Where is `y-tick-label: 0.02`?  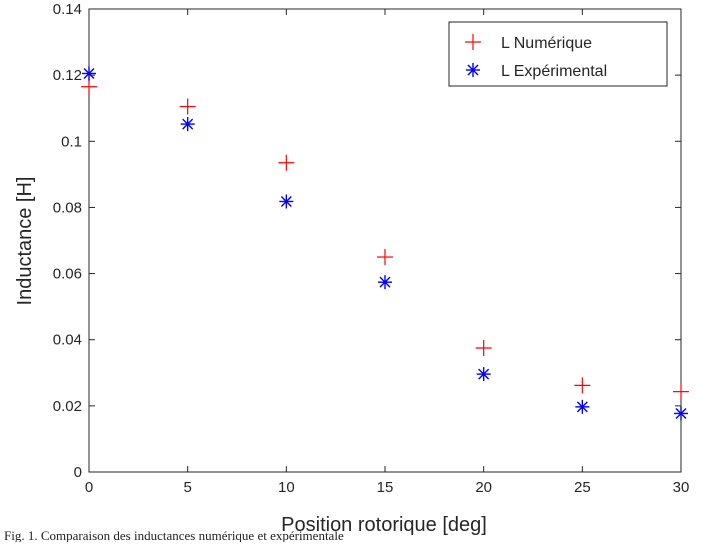
y-tick-label: 0.02 is located at coordinates (67, 406).